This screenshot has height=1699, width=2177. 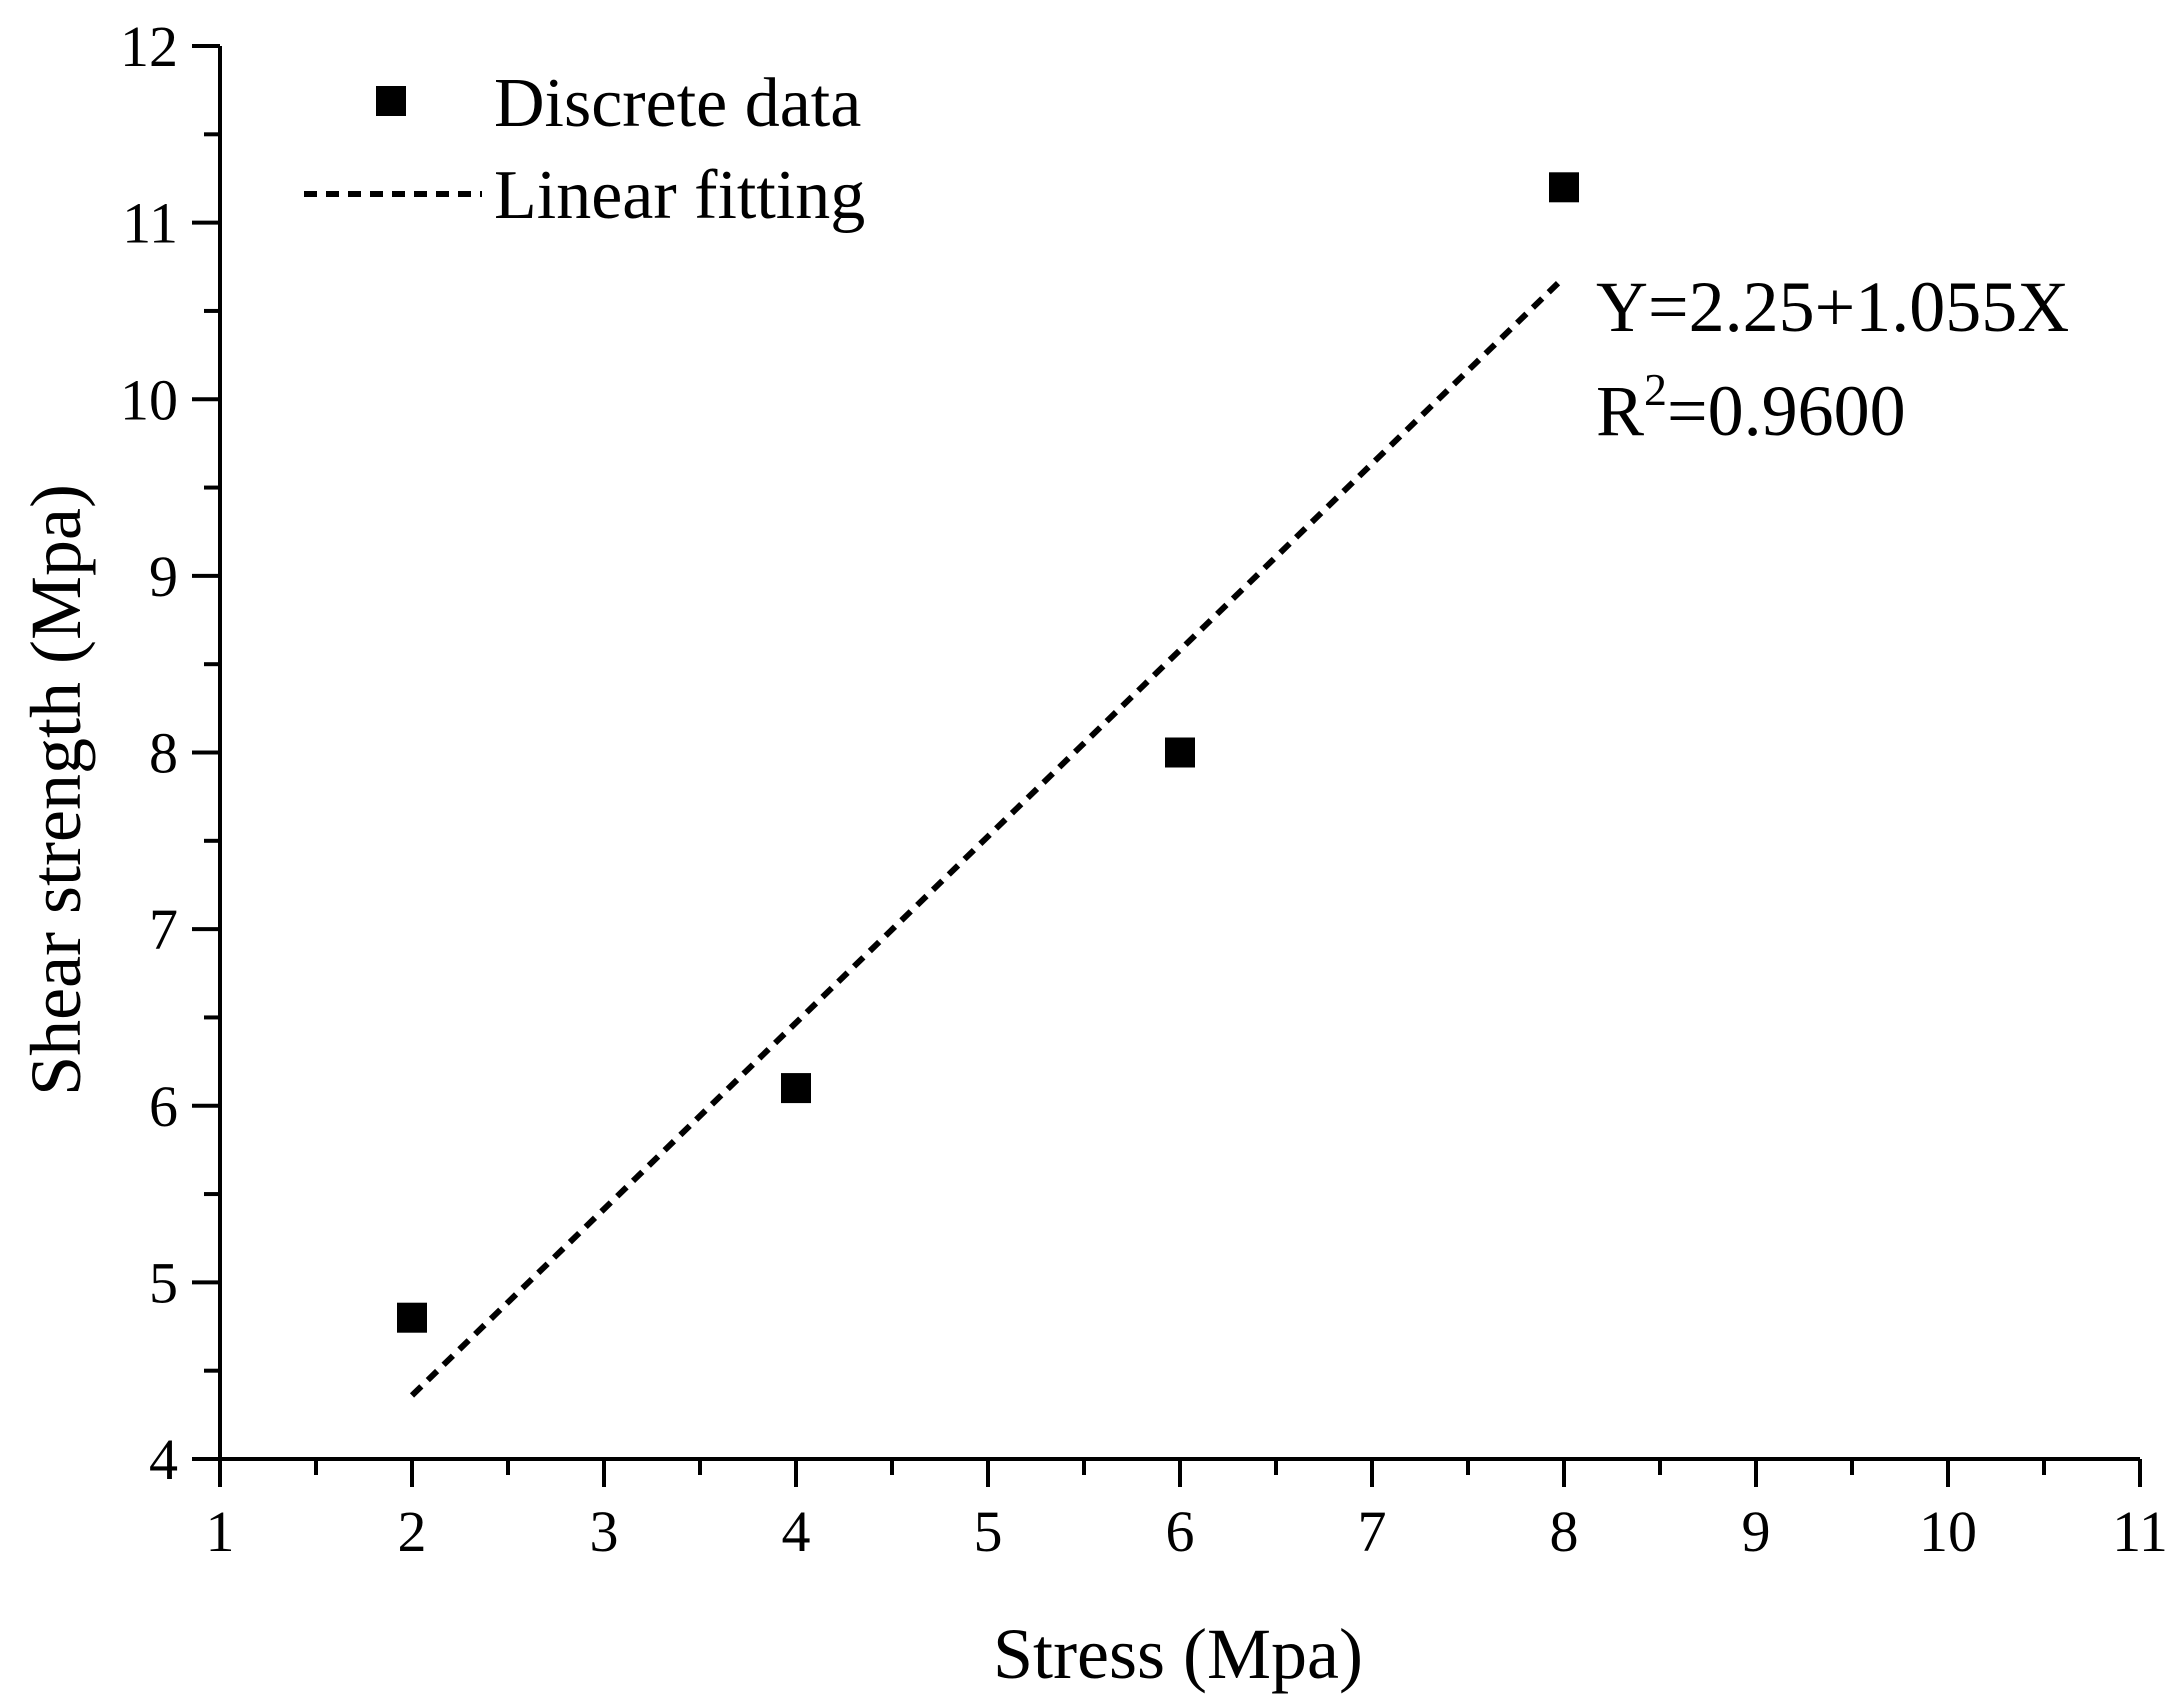 I want to click on r-squared-superscript: 2, so click(x=1655, y=389).